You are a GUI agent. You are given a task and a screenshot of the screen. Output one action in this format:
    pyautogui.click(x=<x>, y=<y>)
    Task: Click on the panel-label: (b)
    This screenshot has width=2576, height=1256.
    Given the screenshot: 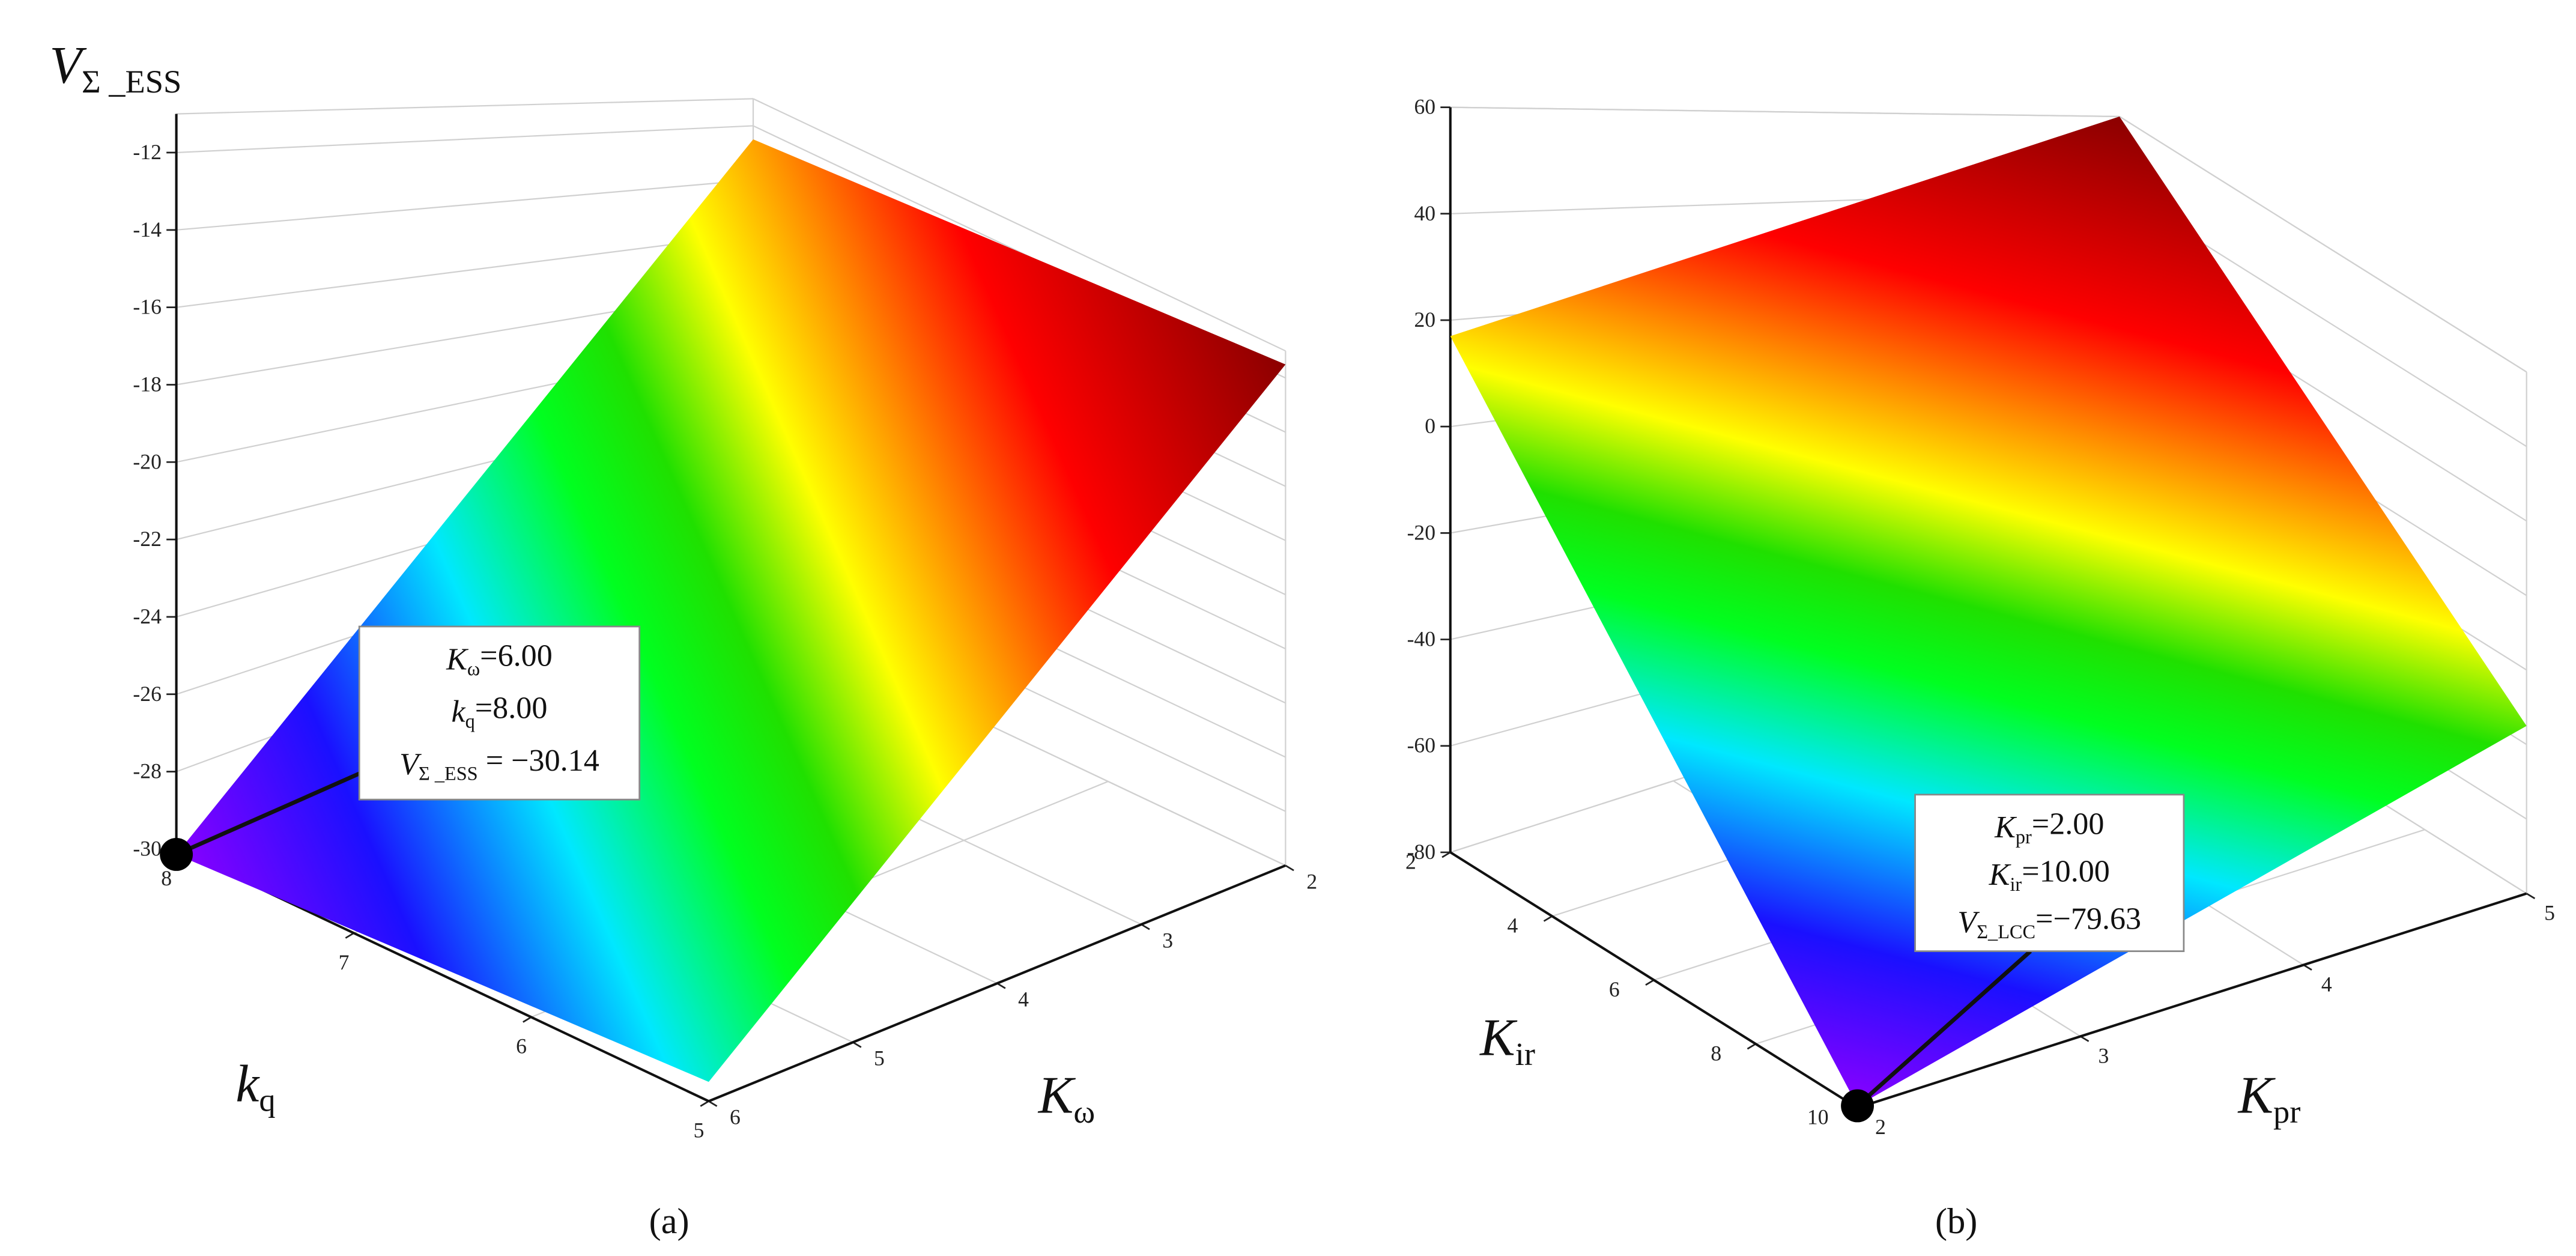 What is the action you would take?
    pyautogui.click(x=1956, y=1222)
    